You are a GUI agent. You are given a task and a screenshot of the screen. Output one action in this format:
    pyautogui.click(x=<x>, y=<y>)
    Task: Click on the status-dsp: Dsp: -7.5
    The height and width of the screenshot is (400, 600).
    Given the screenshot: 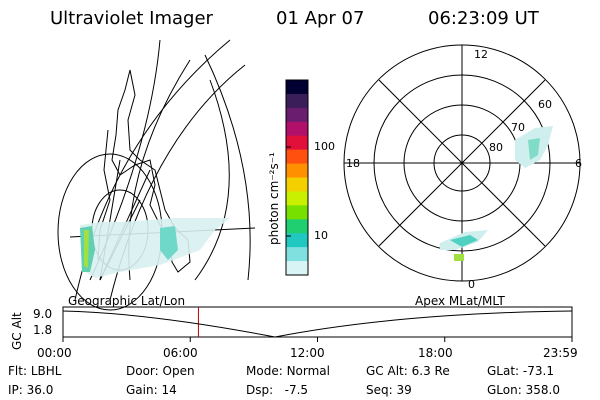 What is the action you would take?
    pyautogui.click(x=277, y=390)
    